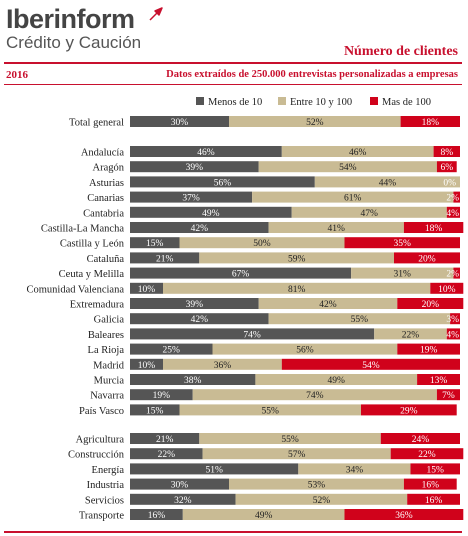 The image size is (468, 536). Describe the element at coordinates (223, 366) in the screenshot. I see `data-label: 36%` at that location.